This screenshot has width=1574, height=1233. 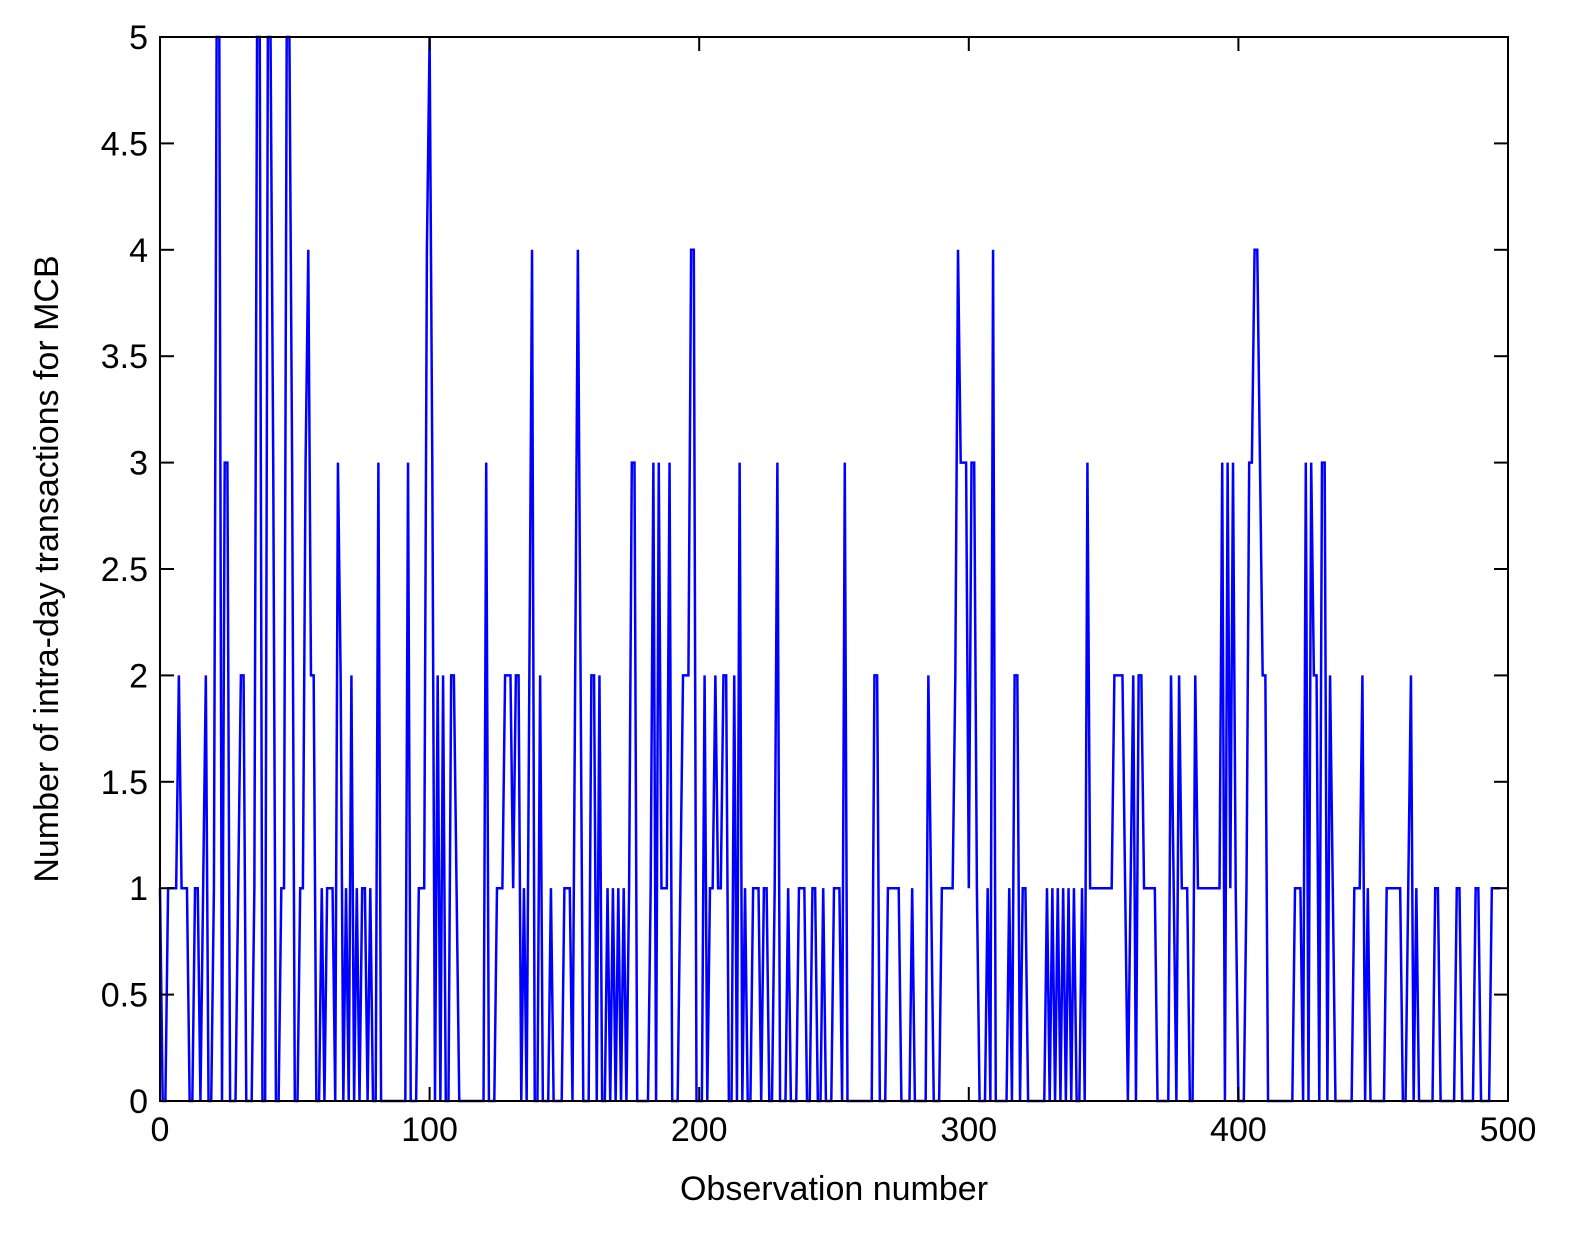 I want to click on x-tick-label: 100, so click(x=429, y=1130).